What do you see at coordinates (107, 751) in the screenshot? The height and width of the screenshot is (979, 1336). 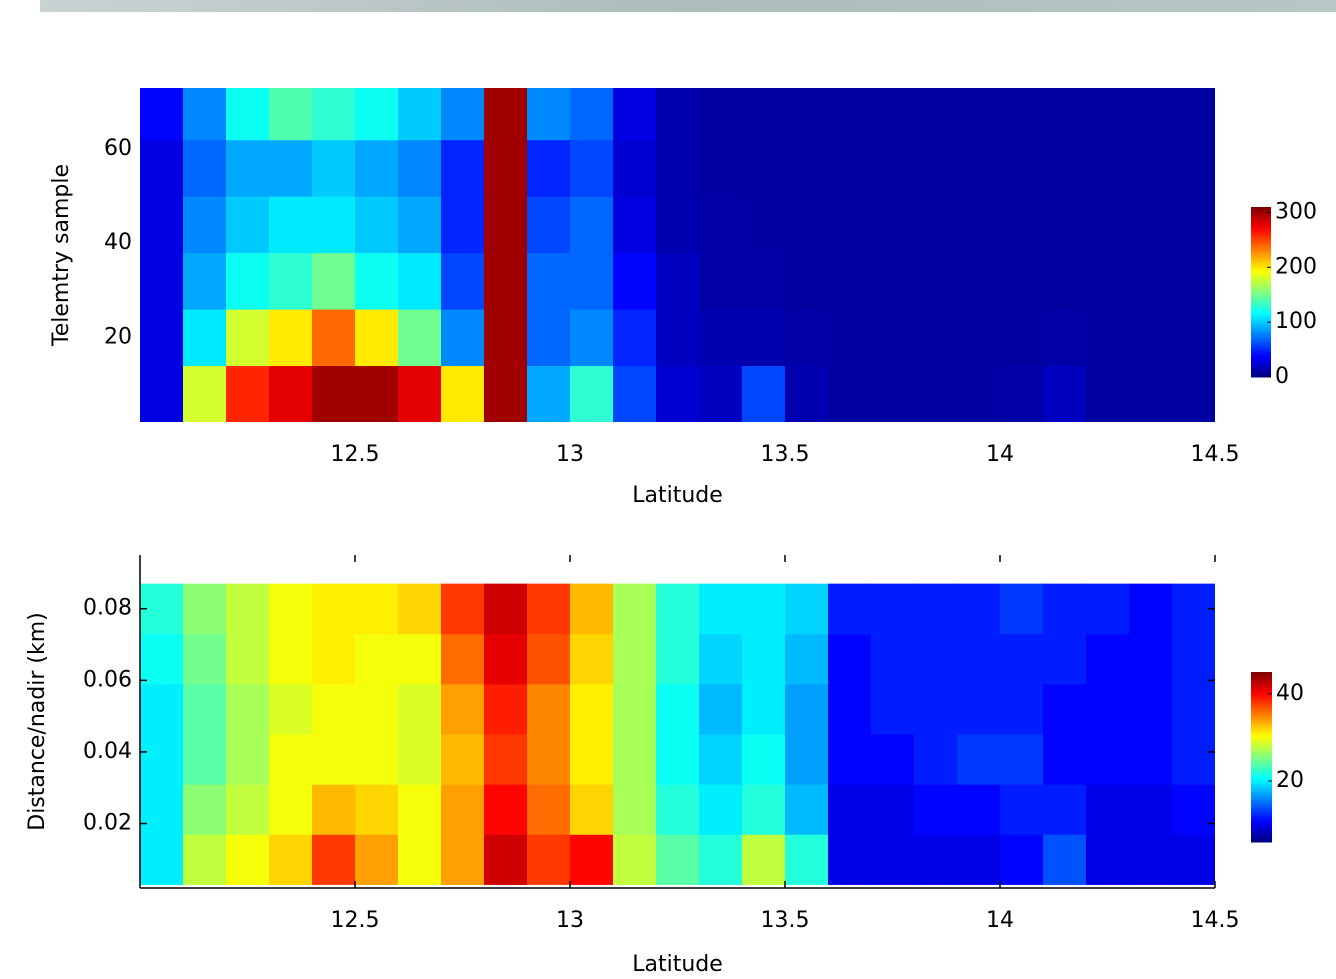 I see `y-tick-label: 0.04` at bounding box center [107, 751].